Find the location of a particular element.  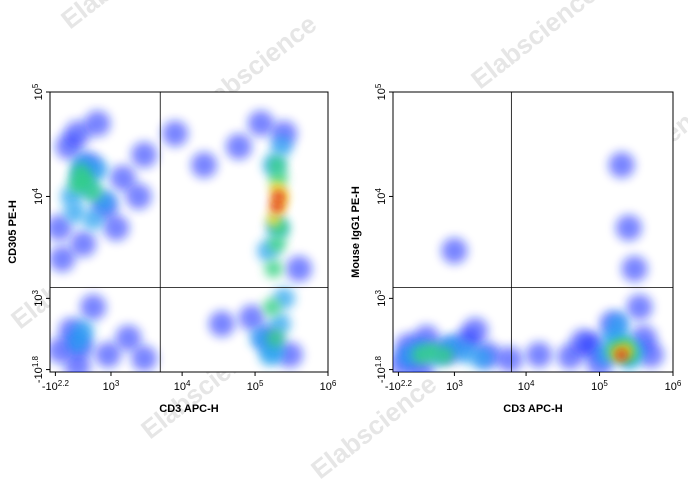

y-axis-label: Mouse IgG1 PE-H is located at coordinates (356, 232).